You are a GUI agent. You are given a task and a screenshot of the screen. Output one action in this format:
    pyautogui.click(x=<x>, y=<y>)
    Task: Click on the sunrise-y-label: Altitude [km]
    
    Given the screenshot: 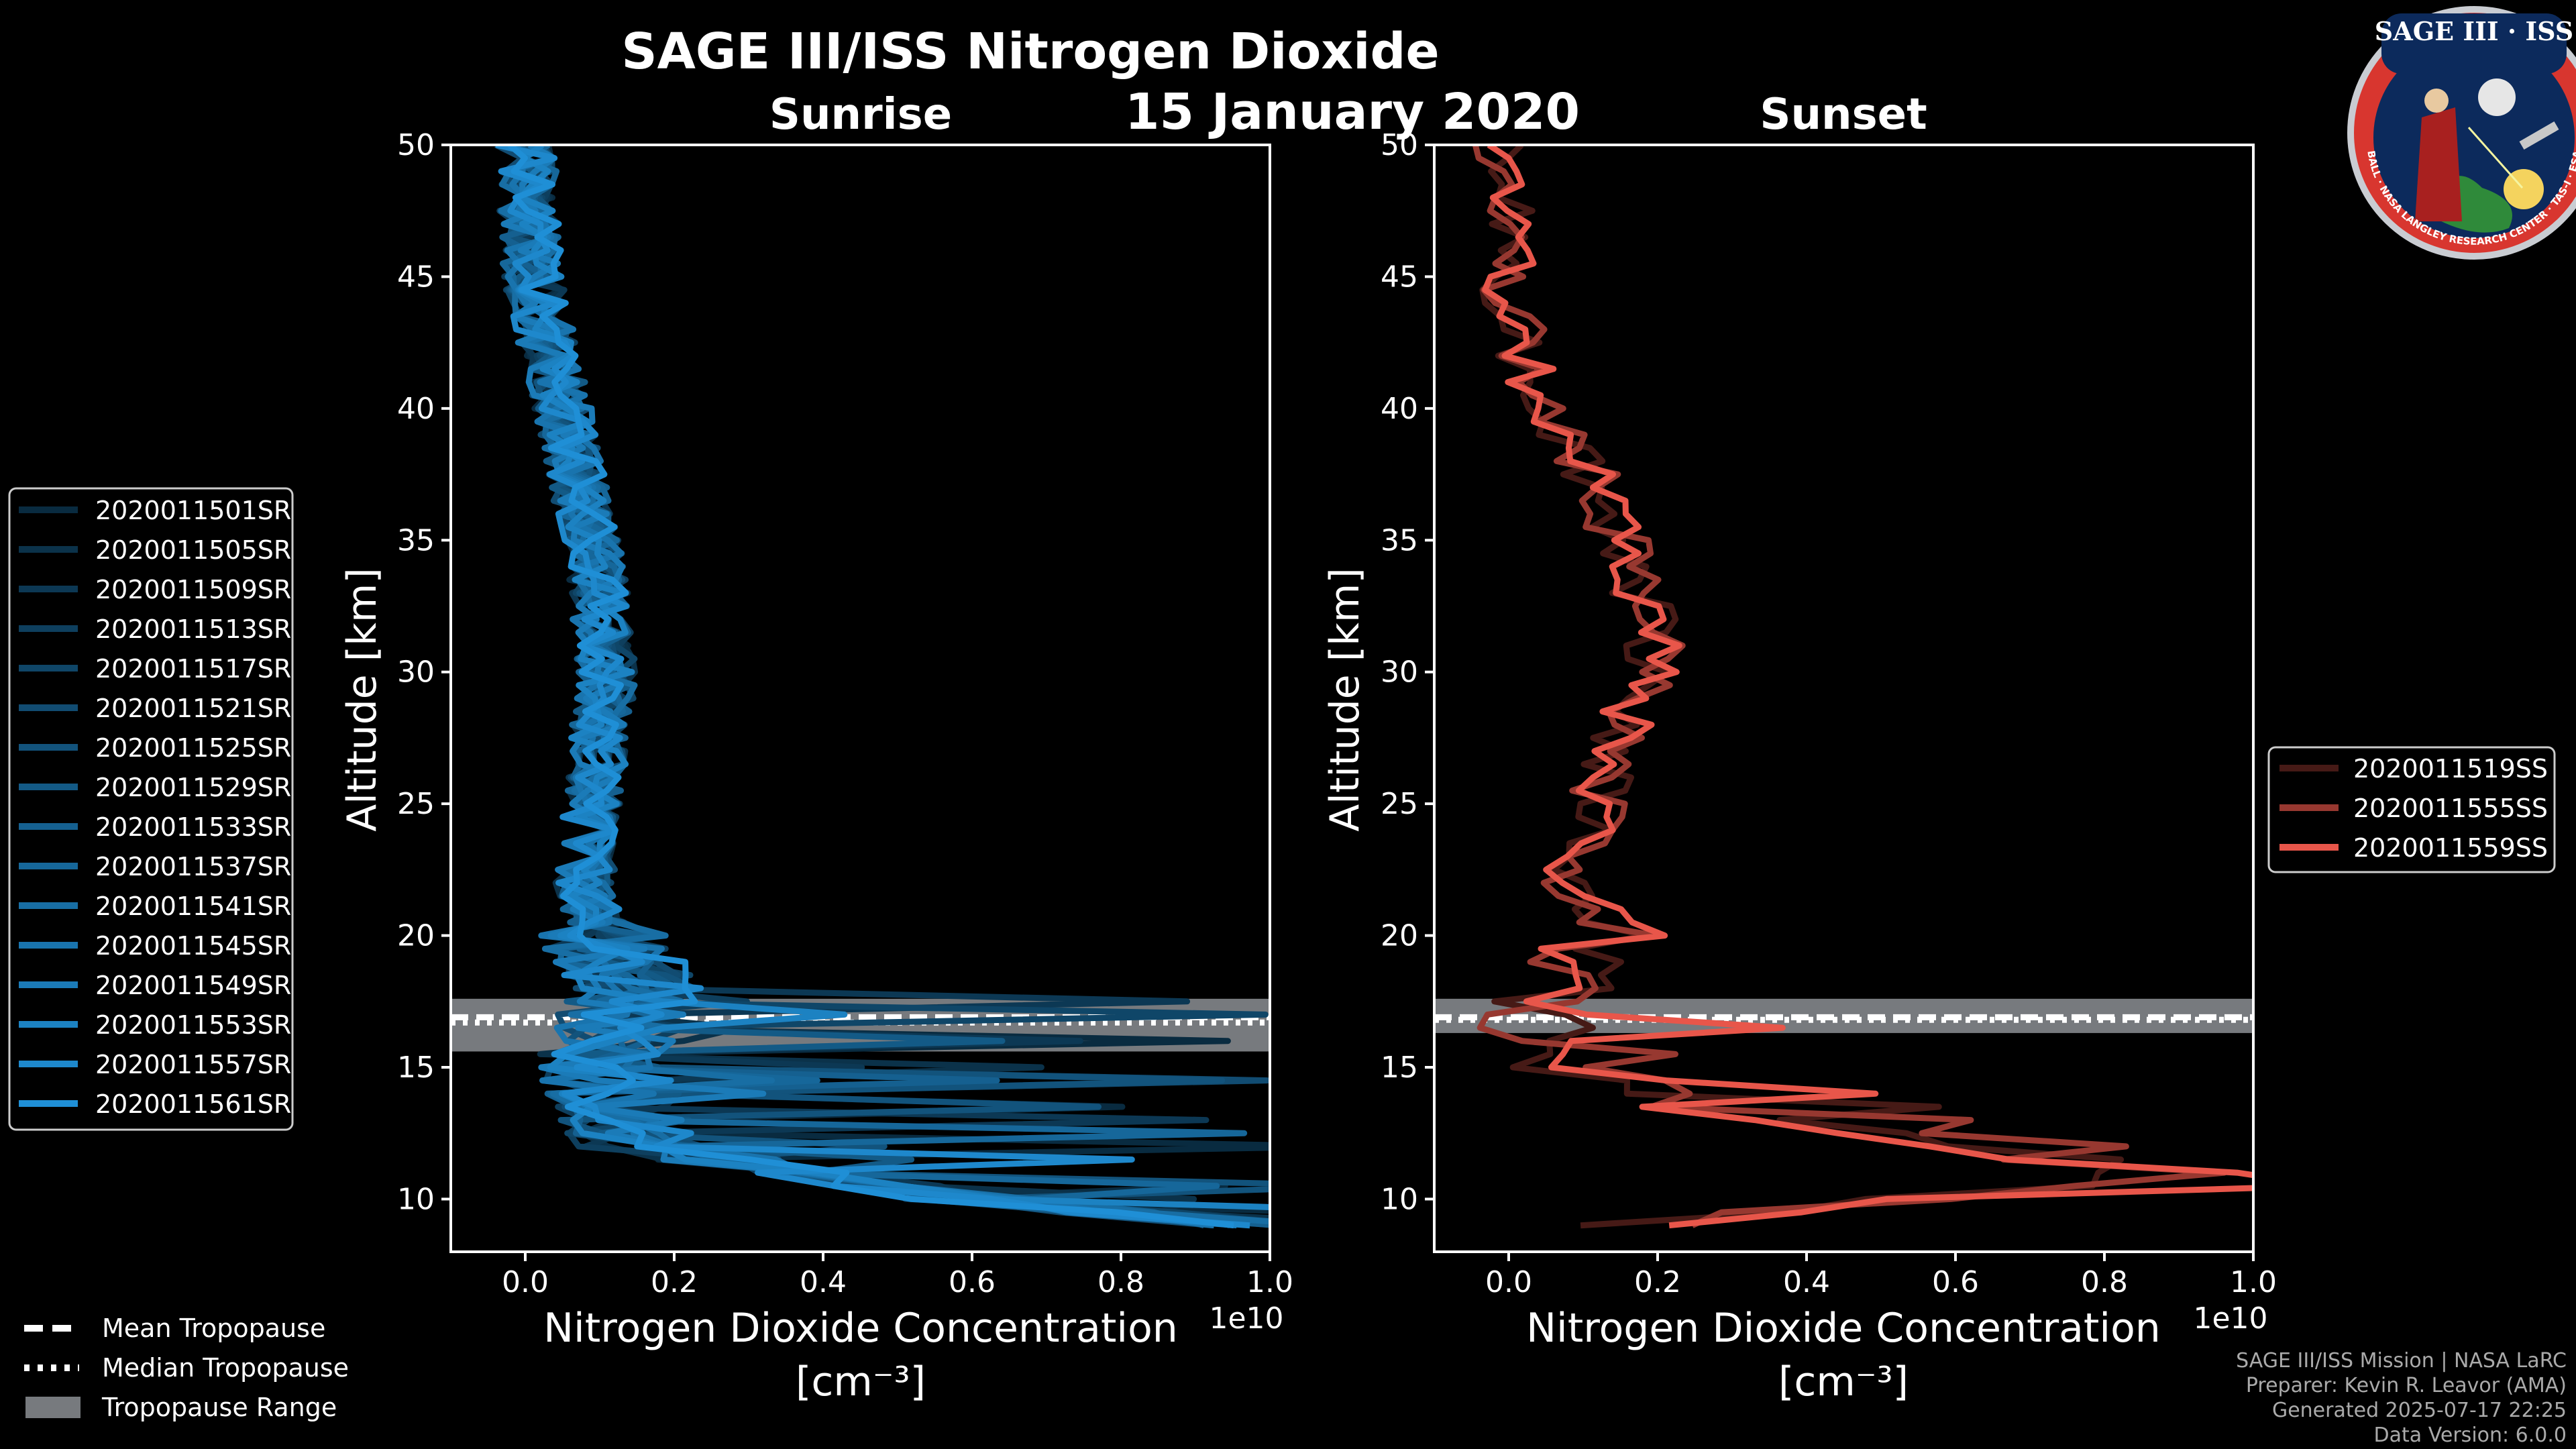 What is the action you would take?
    pyautogui.click(x=362, y=700)
    